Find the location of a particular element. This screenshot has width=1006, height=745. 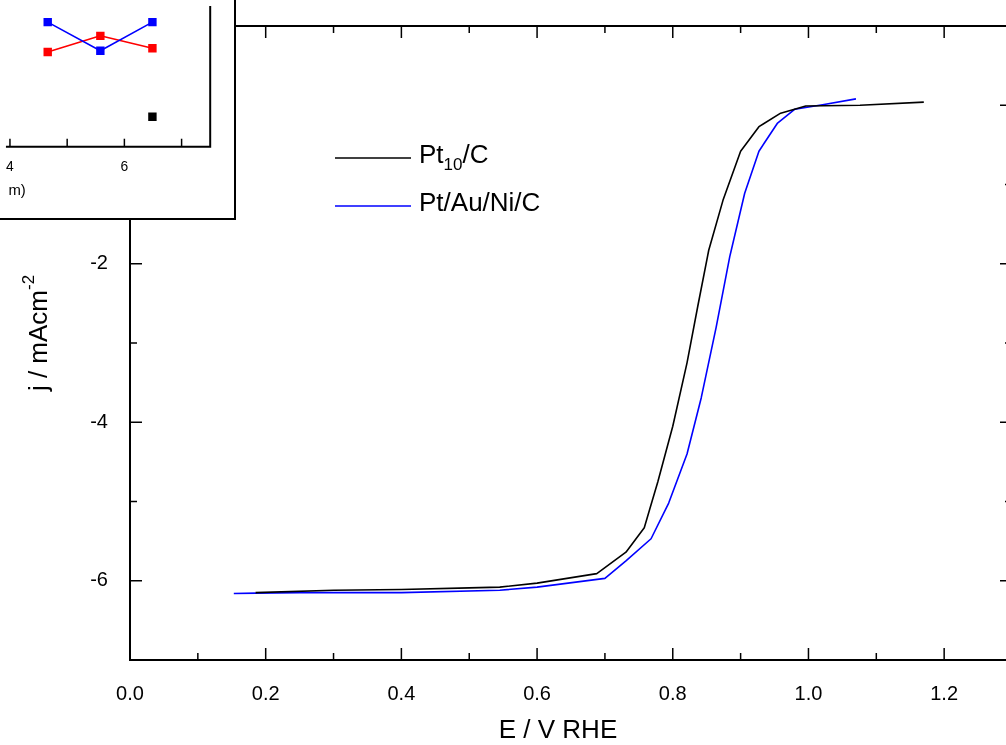

x-tick-label: 4 is located at coordinates (10, 165).